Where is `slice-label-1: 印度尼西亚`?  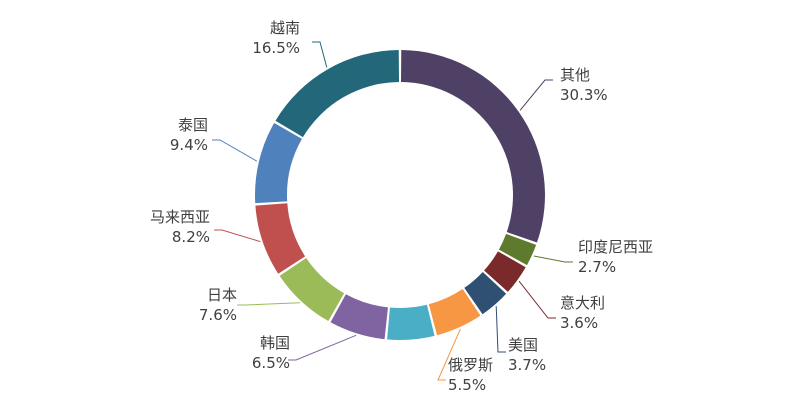 slice-label-1: 印度尼西亚 is located at coordinates (615, 247).